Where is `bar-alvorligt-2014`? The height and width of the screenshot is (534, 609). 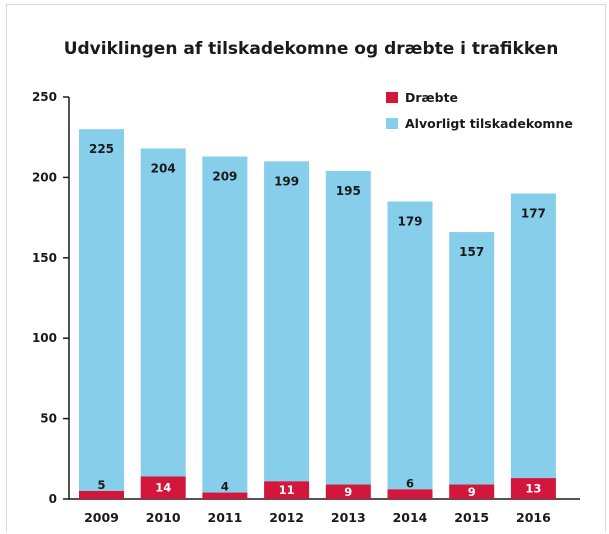 bar-alvorligt-2014 is located at coordinates (410, 345).